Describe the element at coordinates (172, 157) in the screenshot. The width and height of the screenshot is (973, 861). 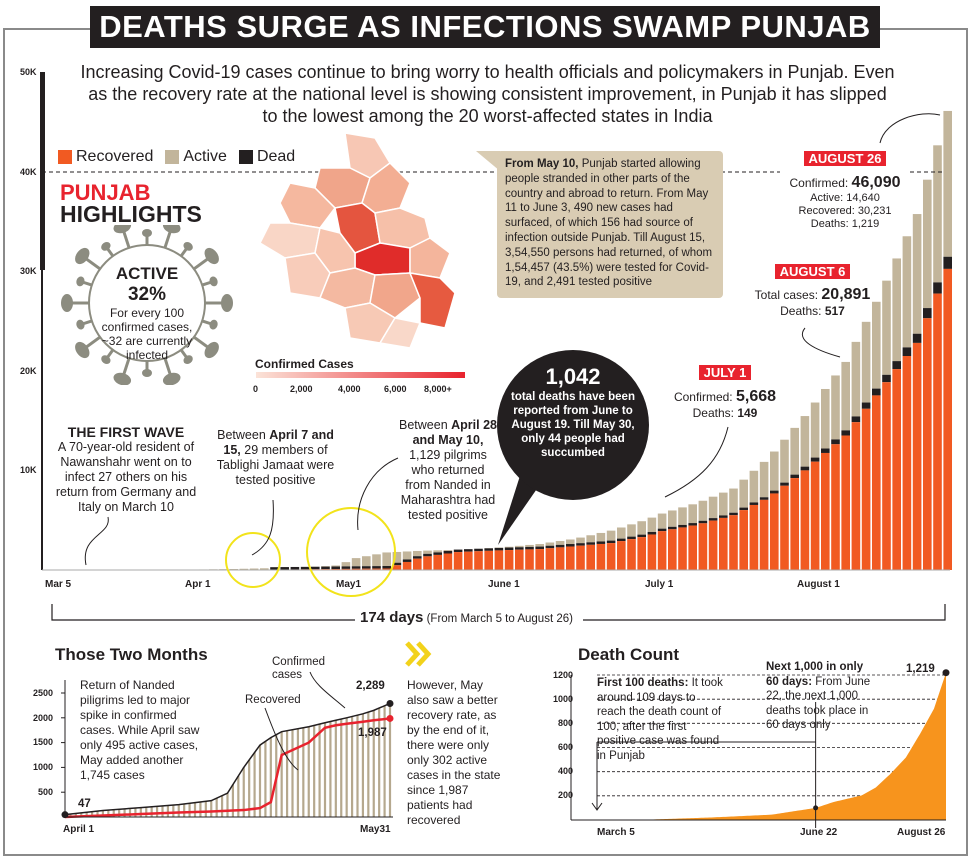
I see `legend-swatch-active` at that location.